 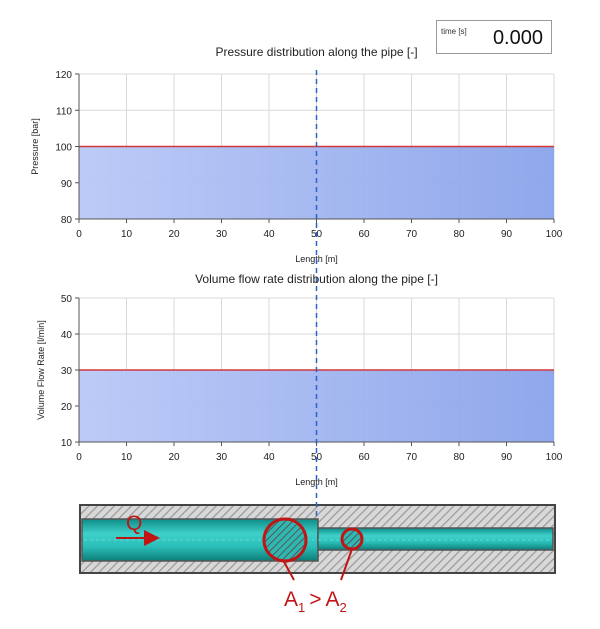 I want to click on cross-section-a1-icon, so click(x=285, y=540).